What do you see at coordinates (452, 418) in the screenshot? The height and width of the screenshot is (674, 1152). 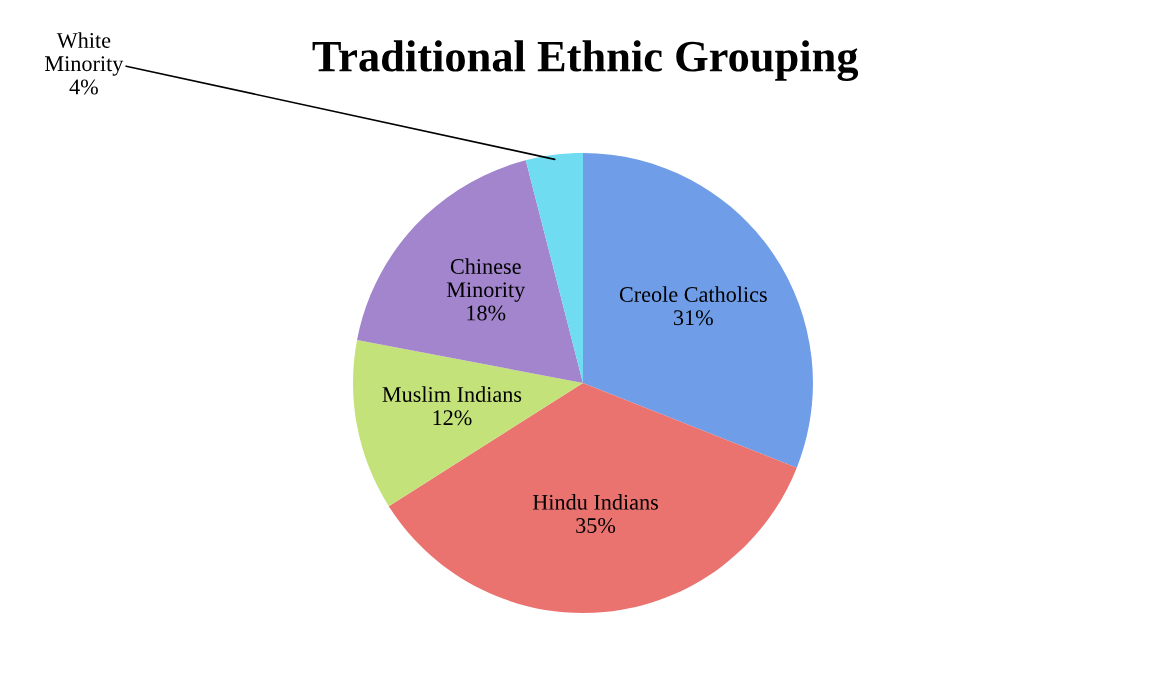 I see `data-label: 12%` at bounding box center [452, 418].